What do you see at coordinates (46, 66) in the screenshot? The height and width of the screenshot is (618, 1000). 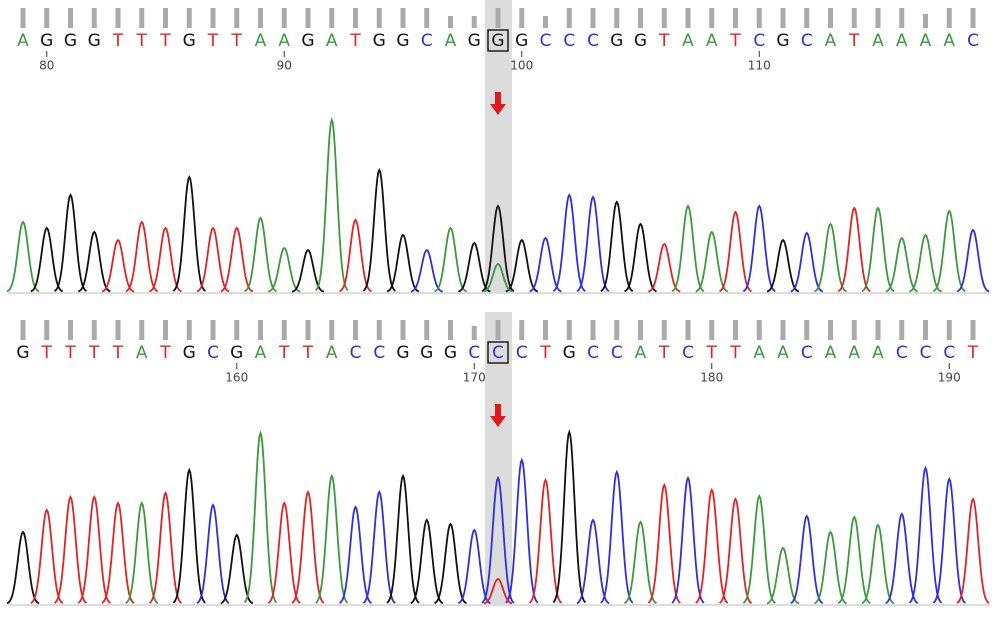 I see `position-label: 80` at bounding box center [46, 66].